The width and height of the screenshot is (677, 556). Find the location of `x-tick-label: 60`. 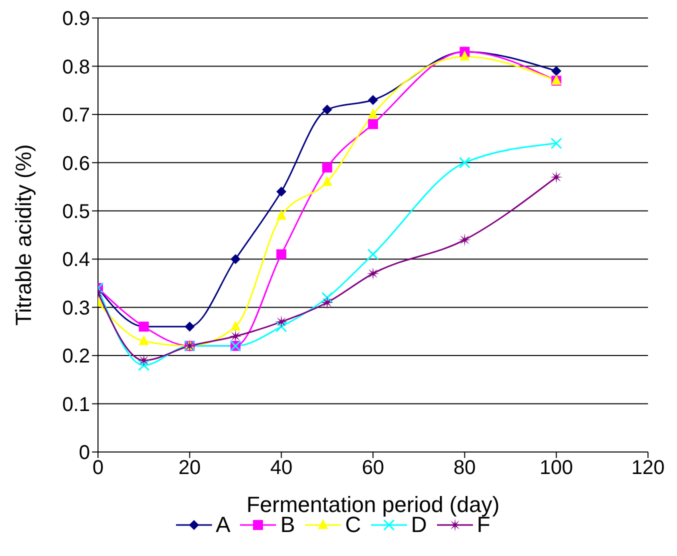

x-tick-label: 60 is located at coordinates (373, 468).